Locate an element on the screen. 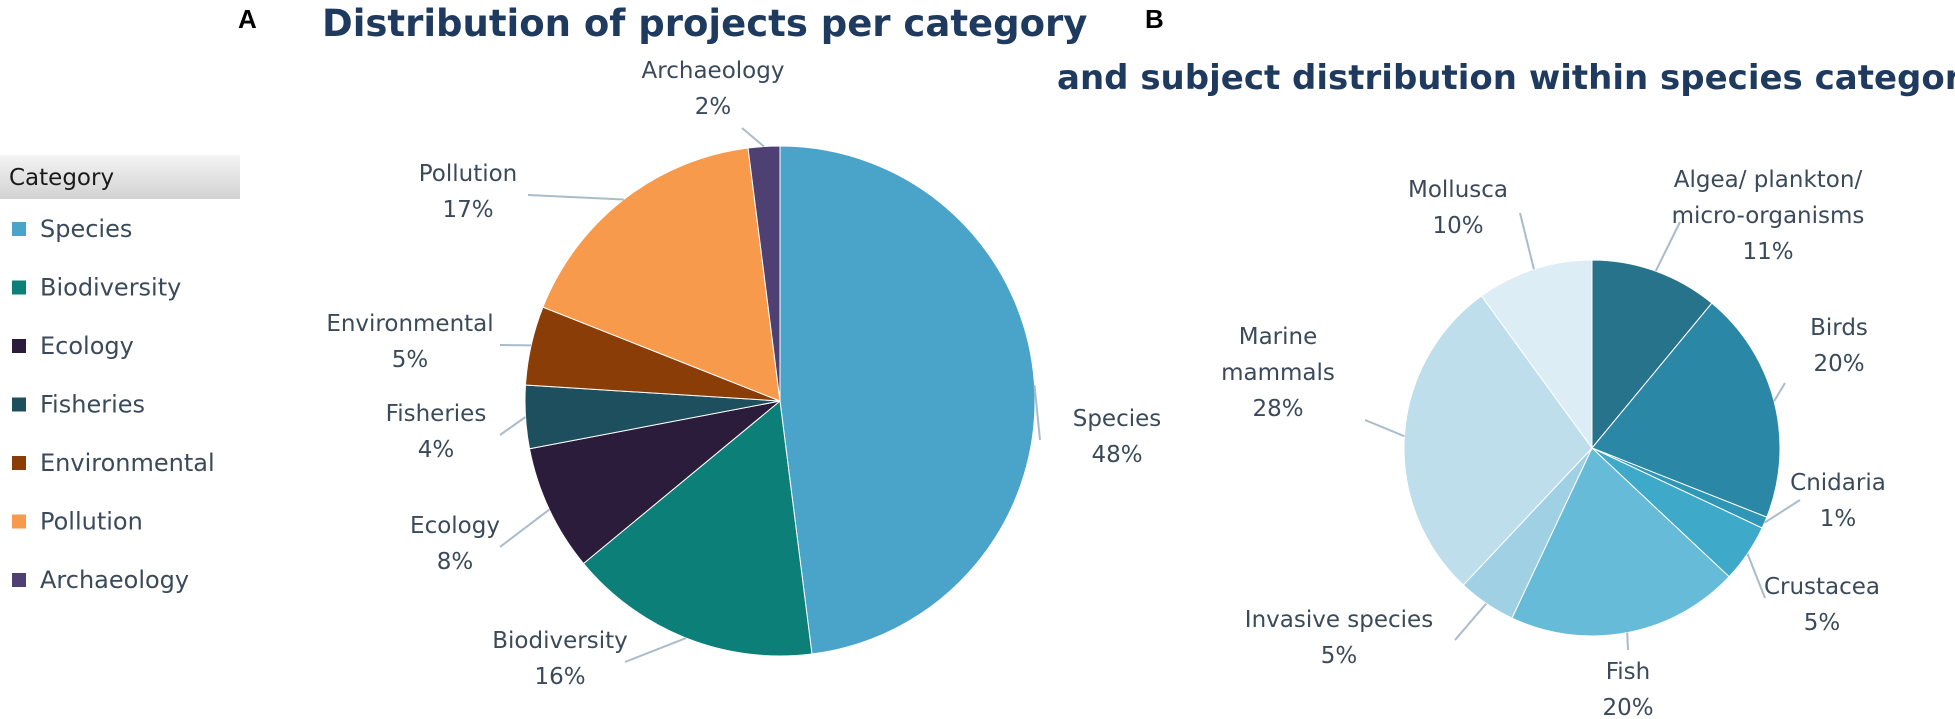 Image resolution: width=1955 pixels, height=719 pixels. legend-header is located at coordinates (120, 177).